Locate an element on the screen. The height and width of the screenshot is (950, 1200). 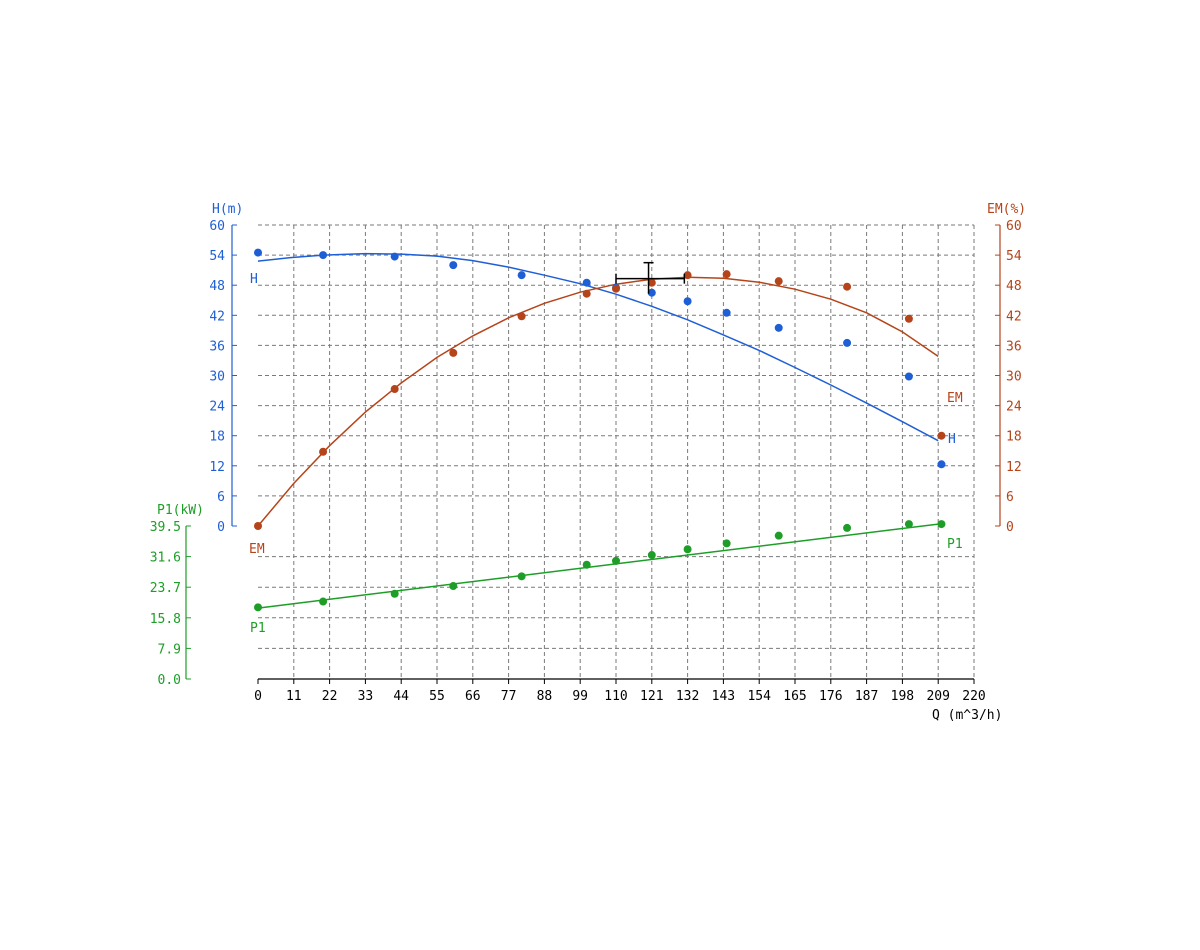
h-tick-label: 30 is located at coordinates (217, 377).